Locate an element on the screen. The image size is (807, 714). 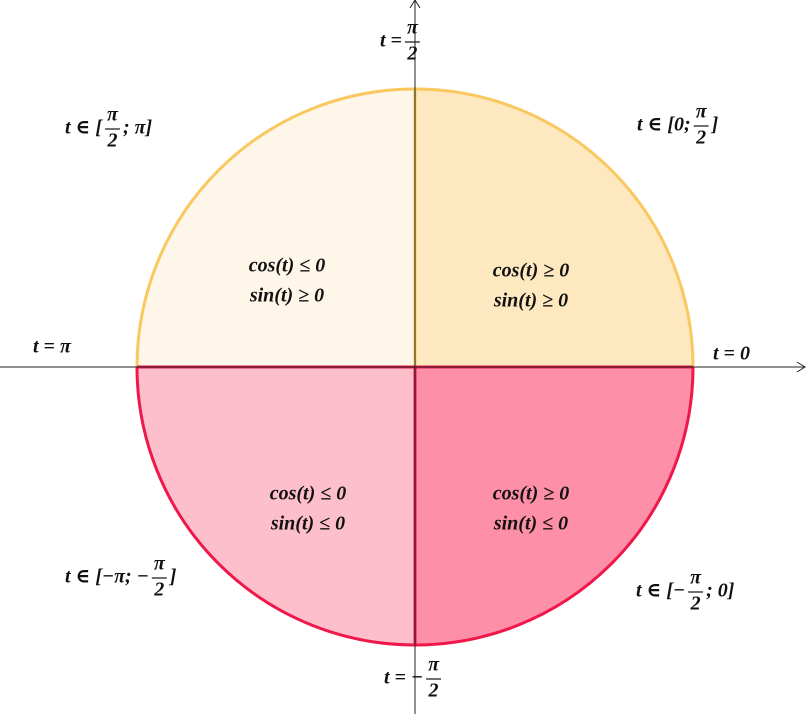
label-text: t = − is located at coordinates (403, 678).